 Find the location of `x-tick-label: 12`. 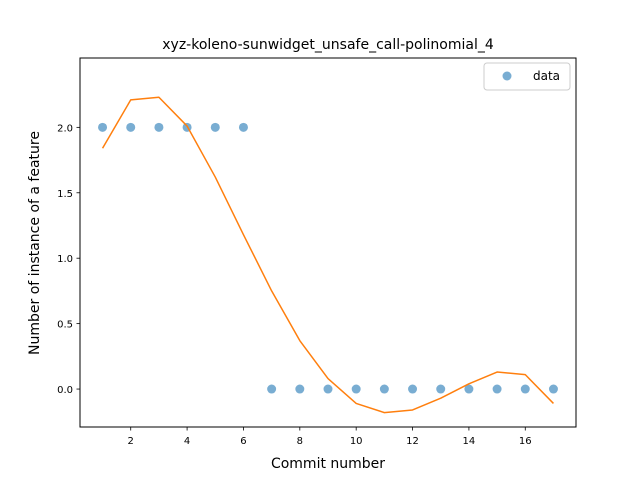

x-tick-label: 12 is located at coordinates (412, 441).